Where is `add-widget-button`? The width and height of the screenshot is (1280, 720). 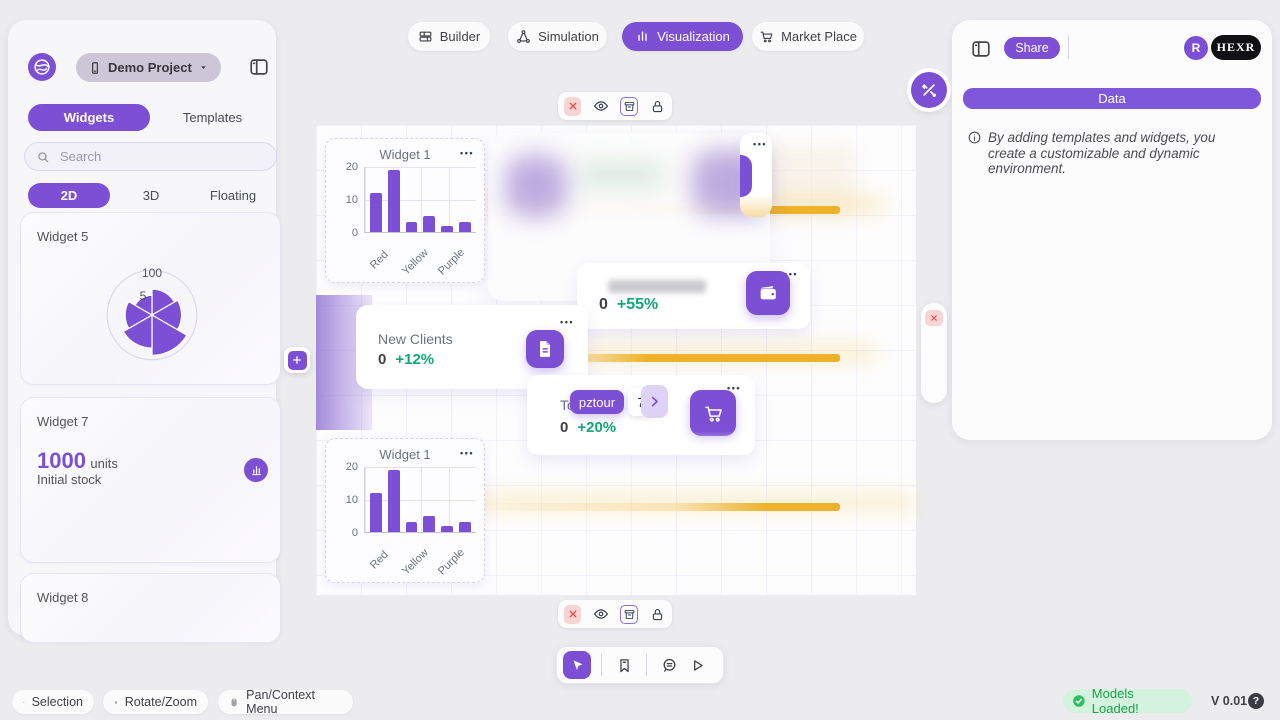
add-widget-button is located at coordinates (297, 360).